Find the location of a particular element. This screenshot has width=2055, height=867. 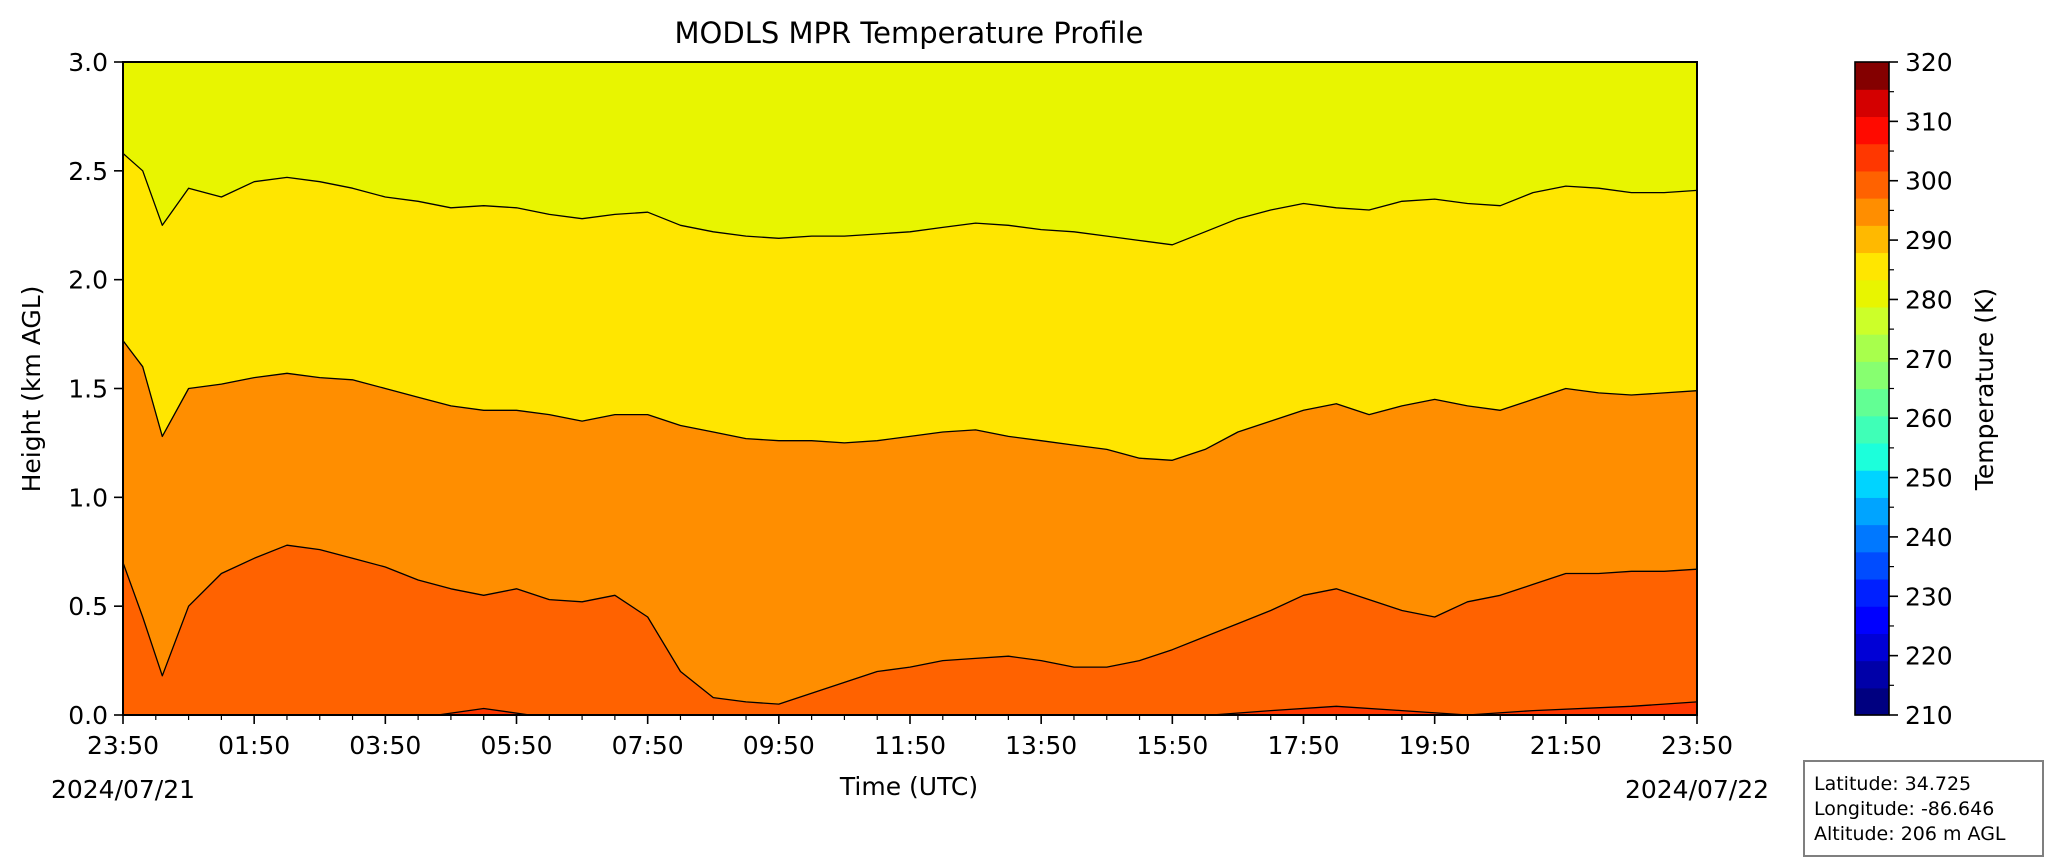

x-axis-label: Time (UTC) is located at coordinates (908, 786).